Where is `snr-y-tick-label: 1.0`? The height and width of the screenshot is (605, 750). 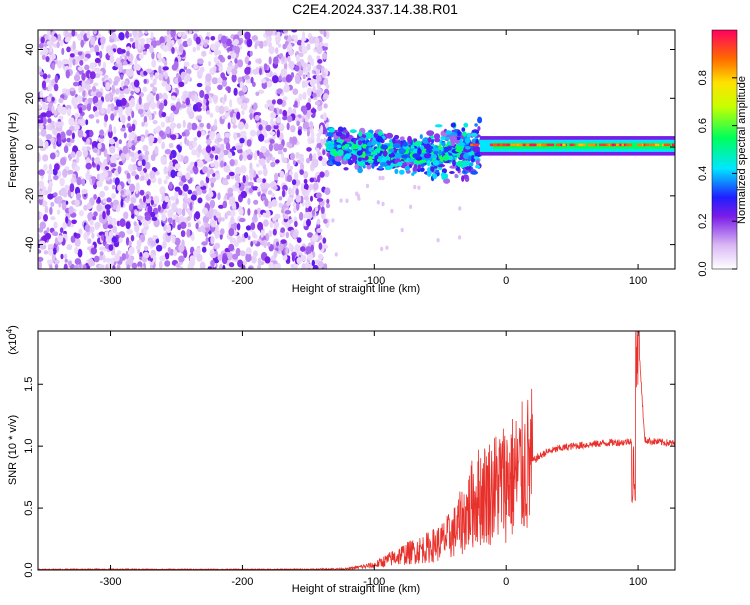 snr-y-tick-label: 1.0 is located at coordinates (29, 446).